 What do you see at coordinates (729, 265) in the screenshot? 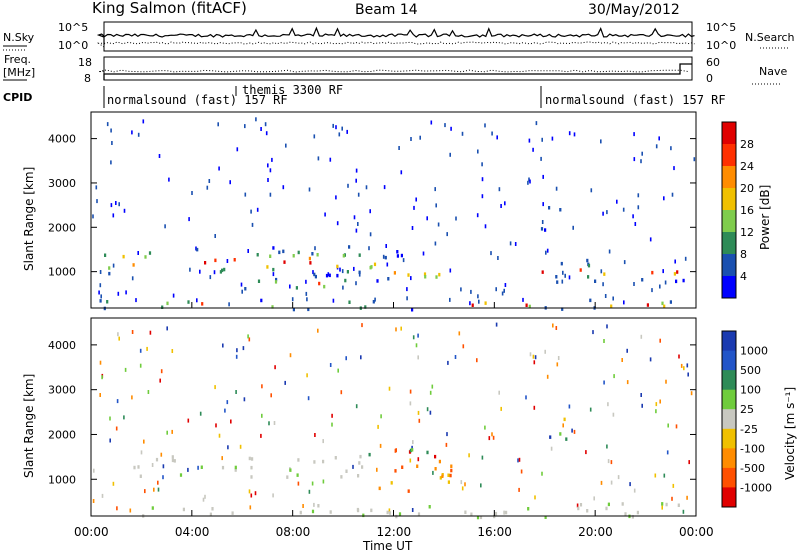
I see `power-colorbar-swatch` at bounding box center [729, 265].